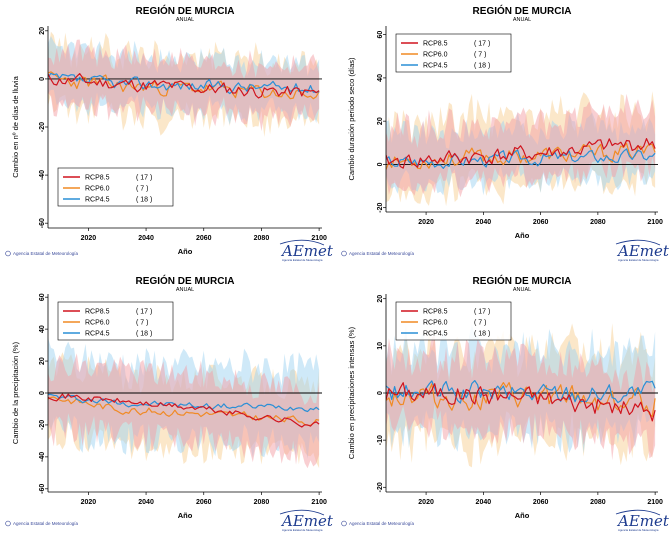 The height and width of the screenshot is (540, 671). Describe the element at coordinates (42, 489) in the screenshot. I see `y-tick-label: -60` at that location.